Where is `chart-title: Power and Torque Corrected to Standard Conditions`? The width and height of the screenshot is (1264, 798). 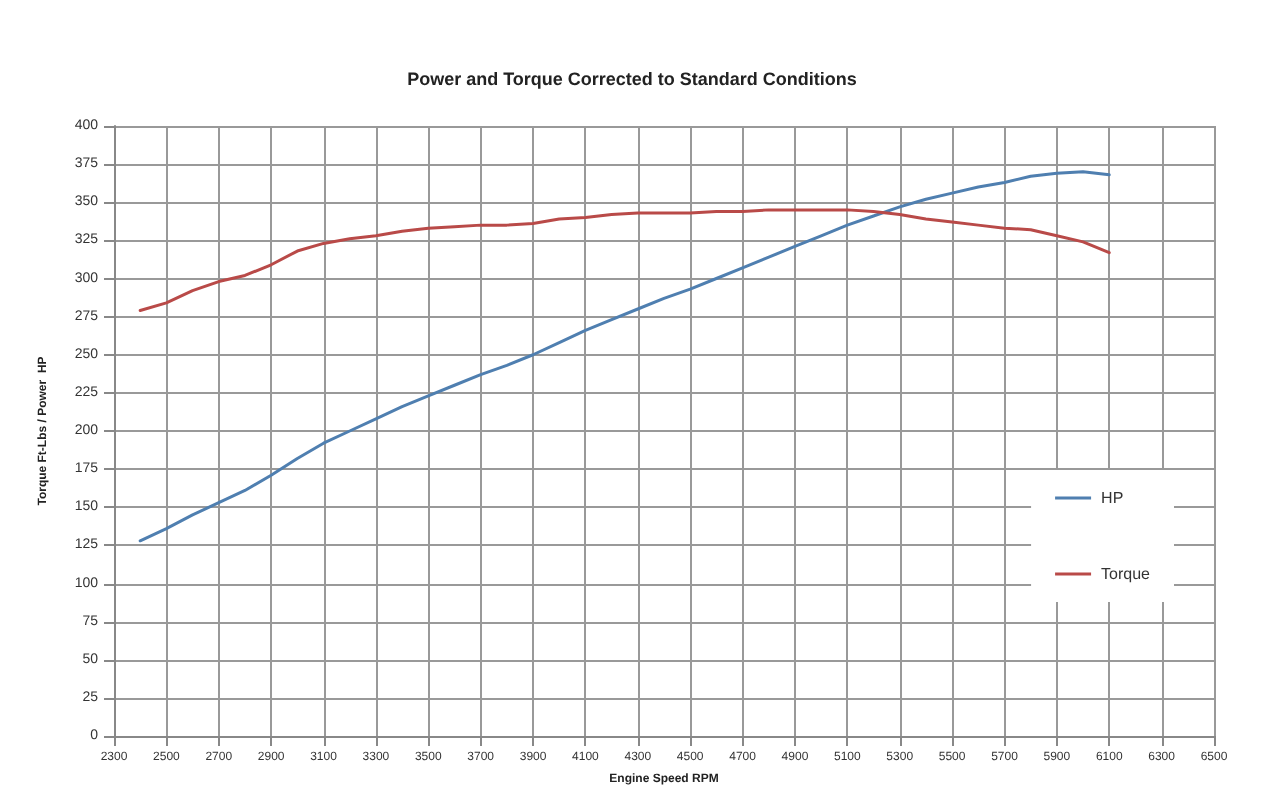 chart-title: Power and Torque Corrected to Standard Conditions is located at coordinates (632, 79).